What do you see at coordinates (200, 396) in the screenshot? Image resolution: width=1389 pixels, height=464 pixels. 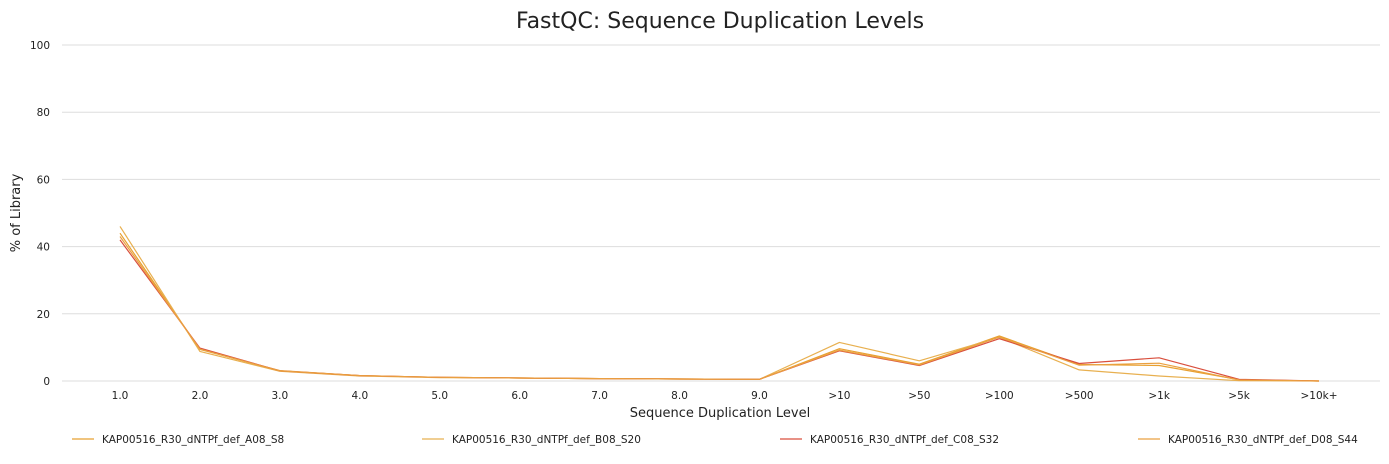 I see `x-tick-label: 2.0` at bounding box center [200, 396].